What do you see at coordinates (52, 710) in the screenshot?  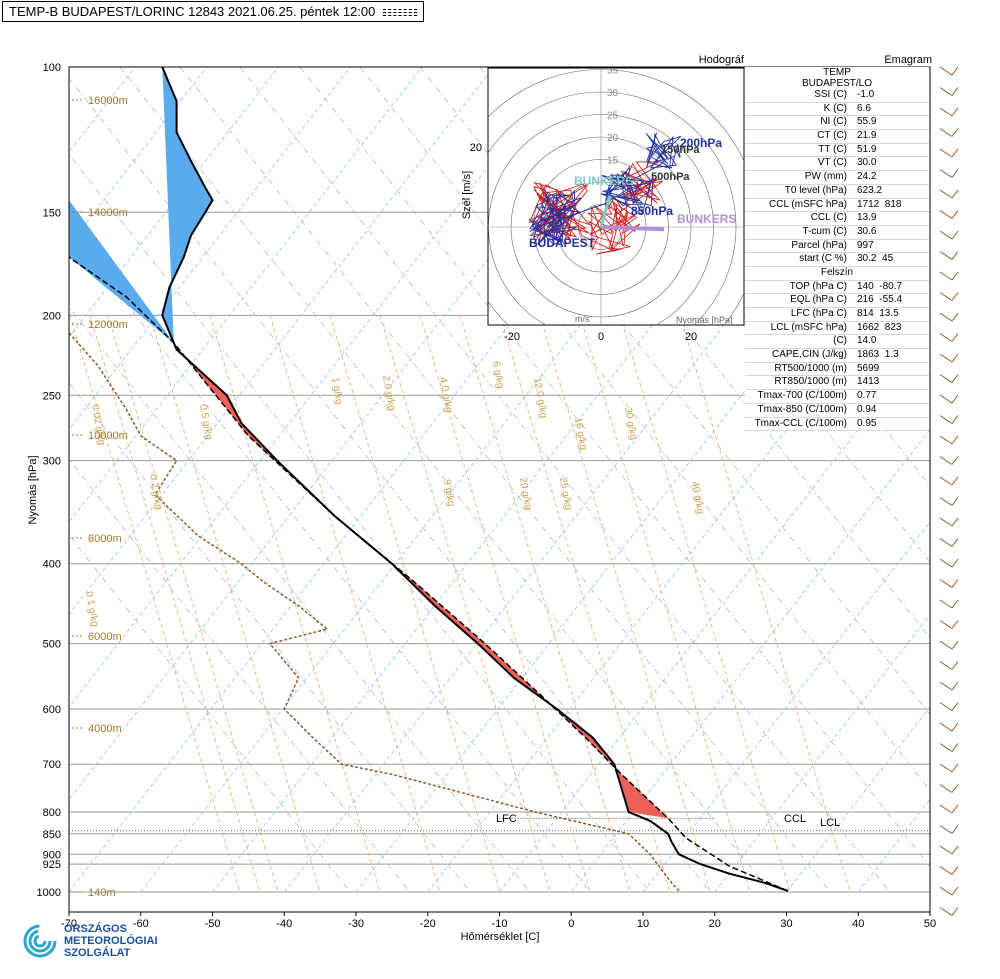 I see `y-tick-label: 600` at bounding box center [52, 710].